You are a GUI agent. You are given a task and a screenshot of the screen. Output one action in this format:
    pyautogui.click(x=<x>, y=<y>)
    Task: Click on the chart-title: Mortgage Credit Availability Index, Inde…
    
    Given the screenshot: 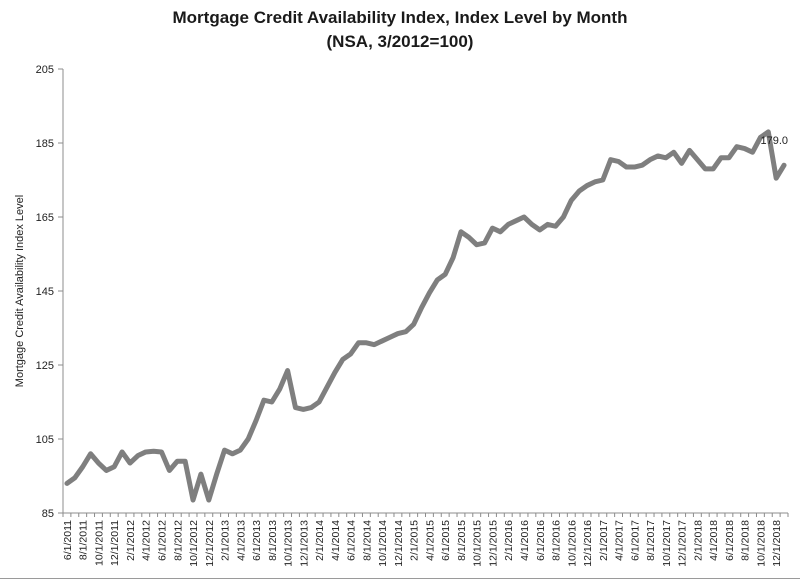 What is the action you would take?
    pyautogui.click(x=400, y=17)
    